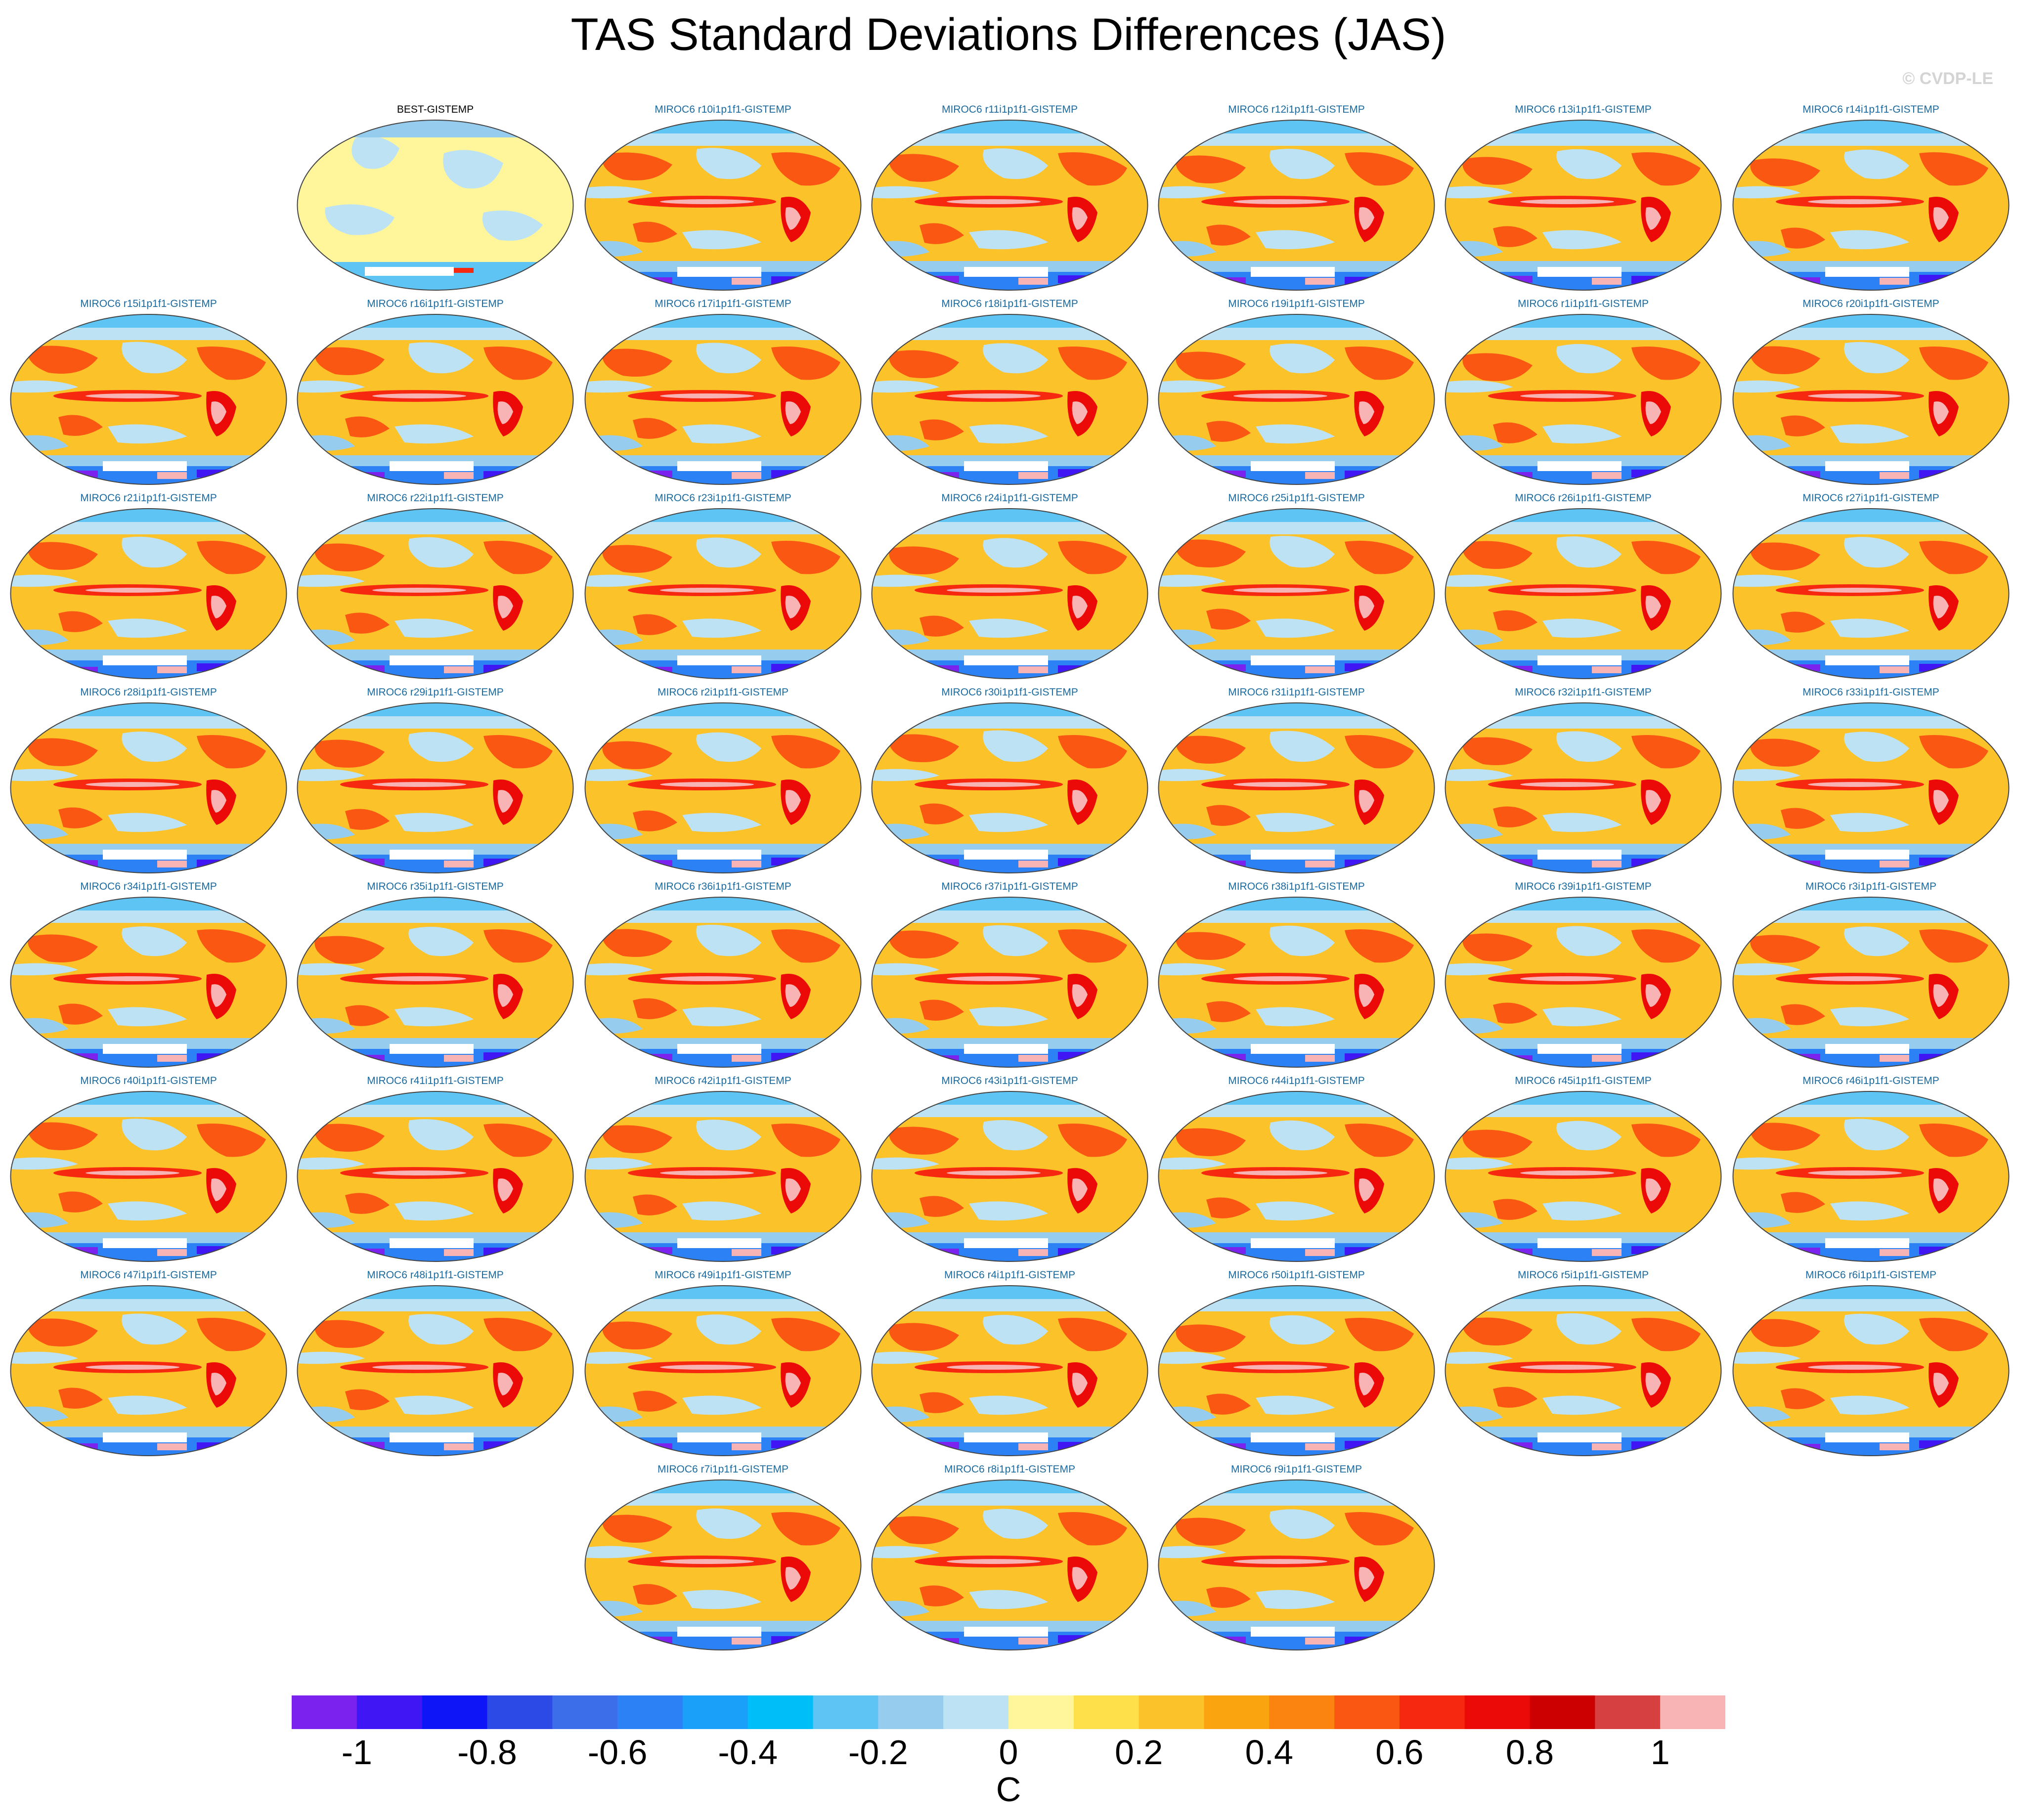  What do you see at coordinates (435, 1275) in the screenshot?
I see `panel-title: MIROC6 r48i1p1f1-GISTEMP` at bounding box center [435, 1275].